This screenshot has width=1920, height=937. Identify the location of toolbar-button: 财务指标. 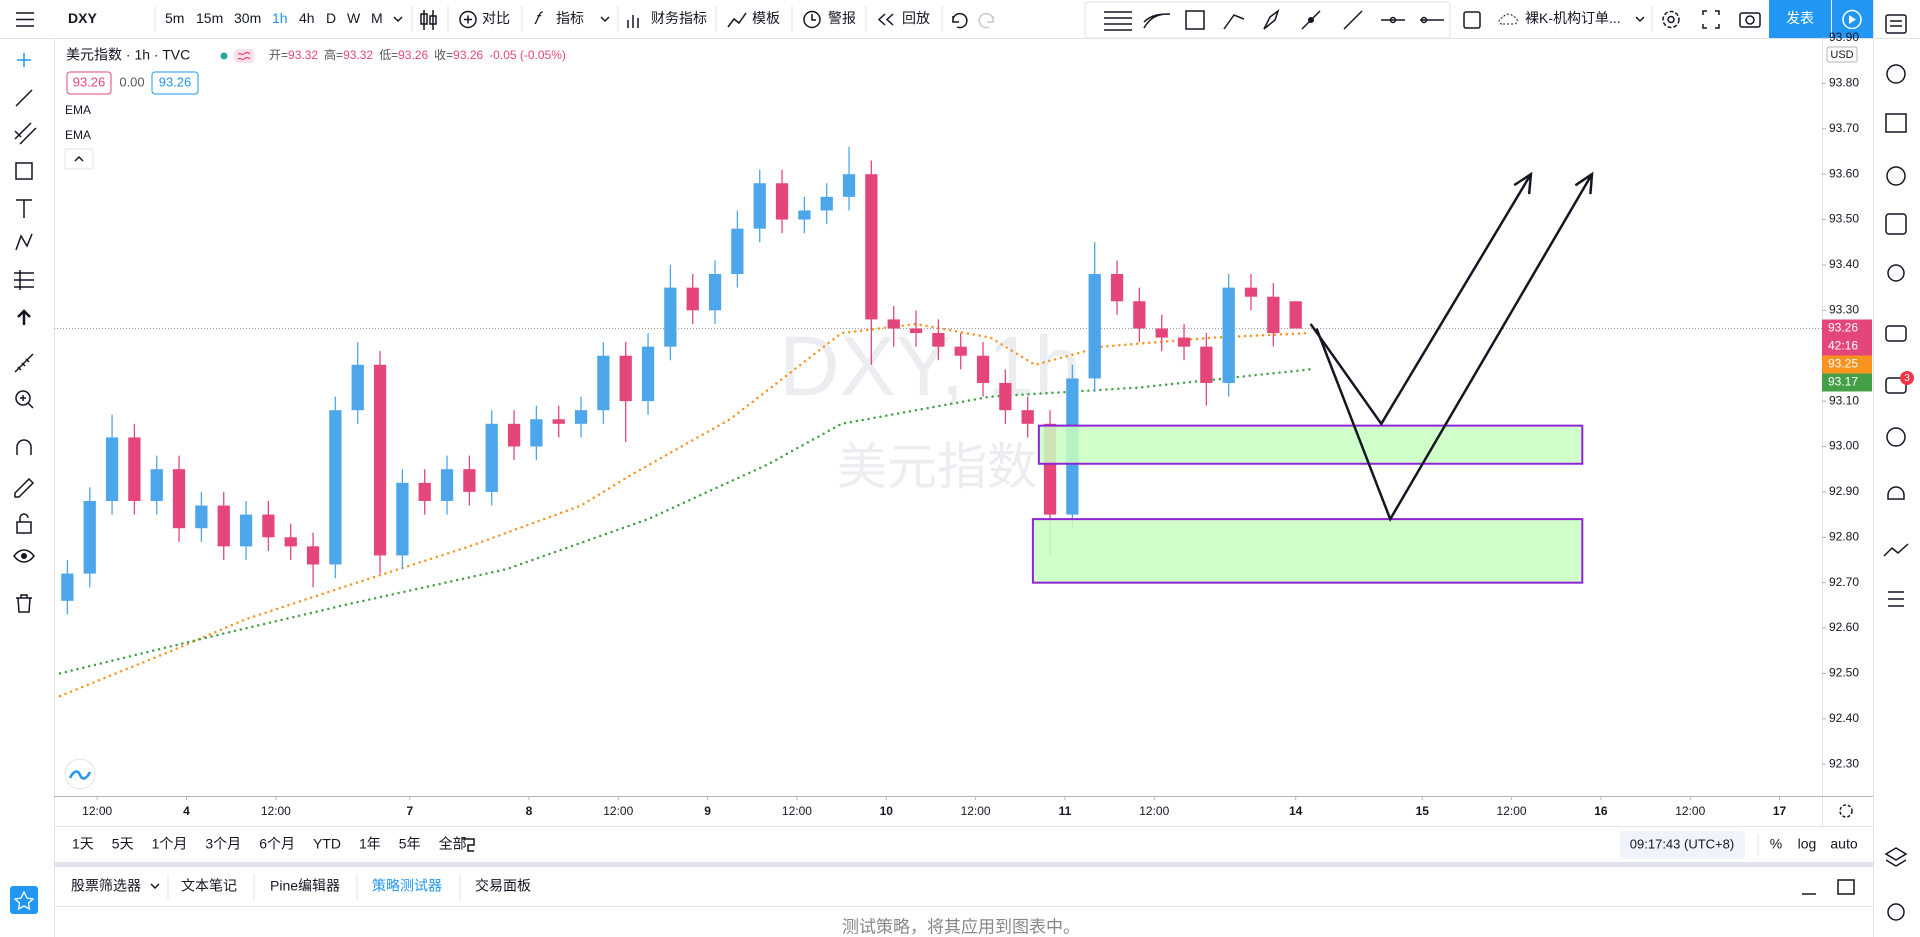
(679, 18).